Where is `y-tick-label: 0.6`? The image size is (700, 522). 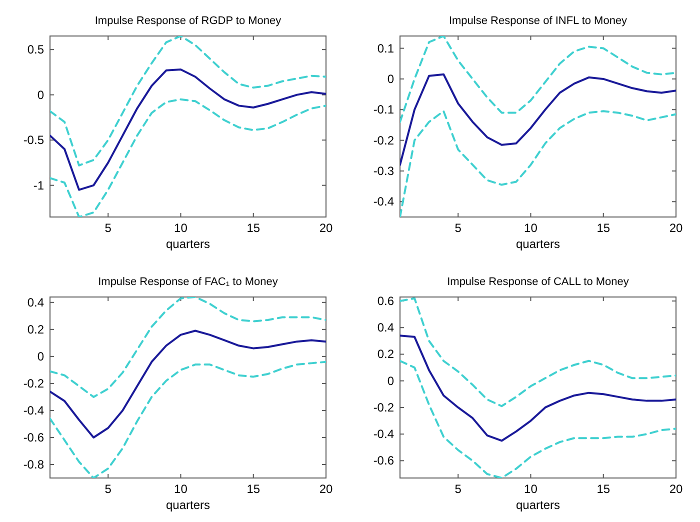 y-tick-label: 0.6 is located at coordinates (385, 301).